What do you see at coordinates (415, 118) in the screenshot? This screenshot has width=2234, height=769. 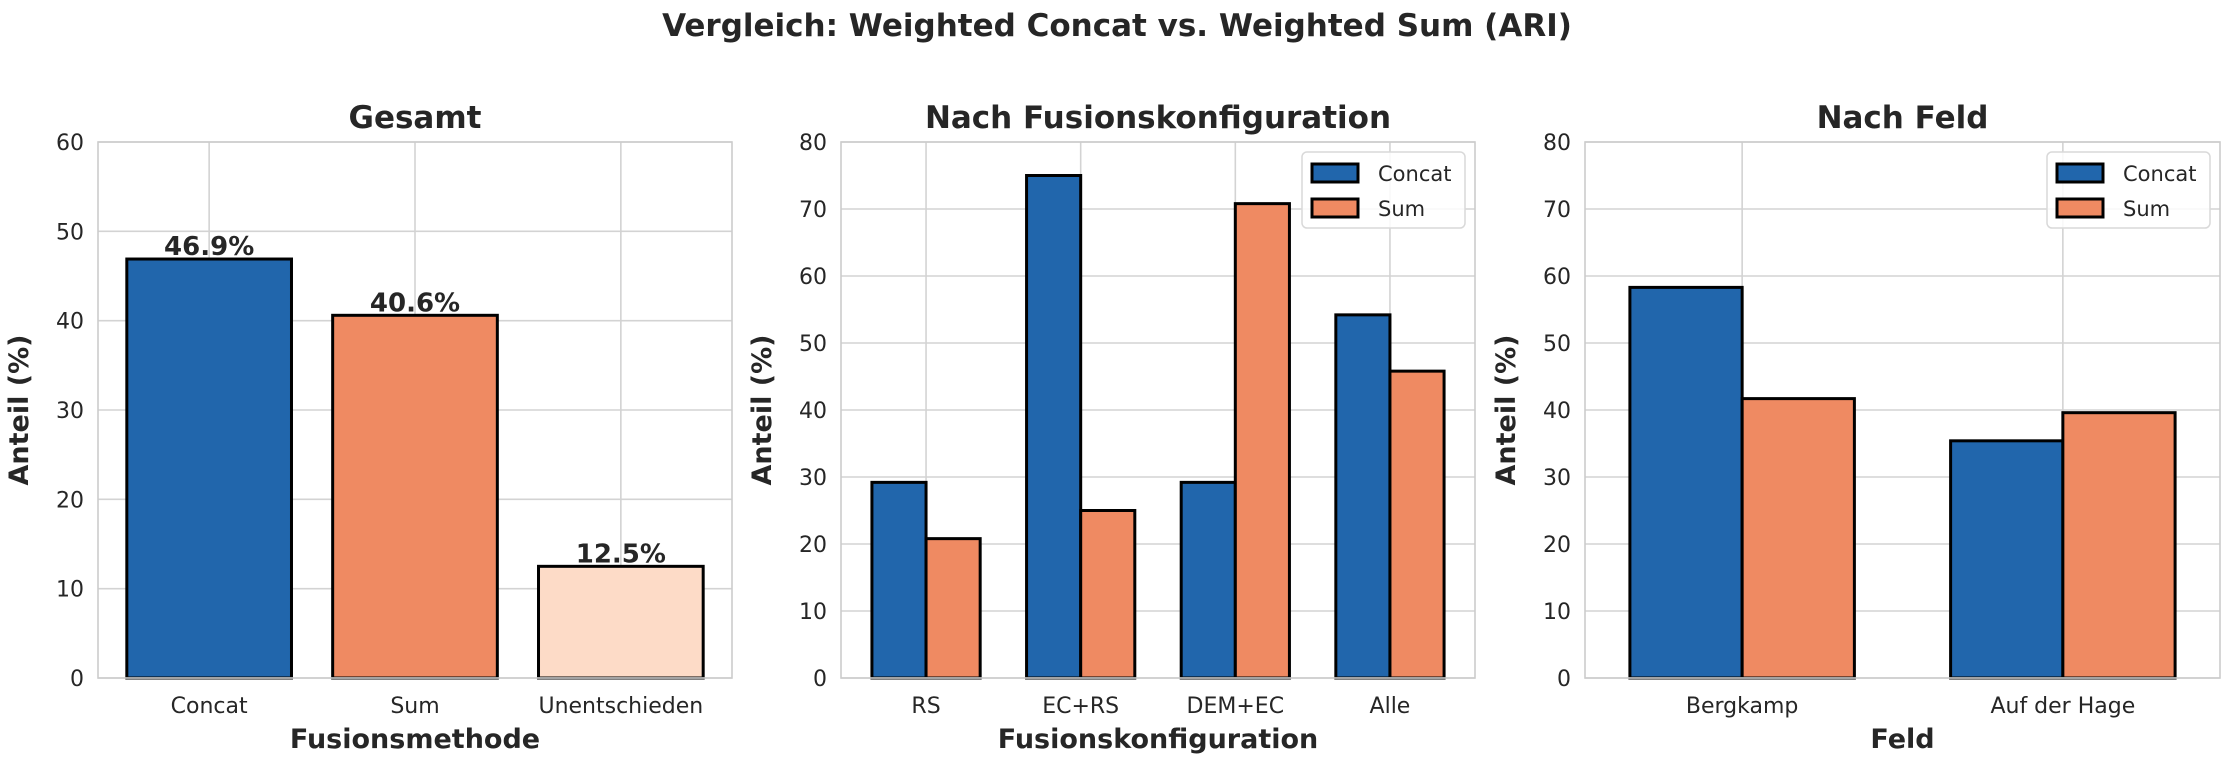 I see `chart-title: Gesamt` at bounding box center [415, 118].